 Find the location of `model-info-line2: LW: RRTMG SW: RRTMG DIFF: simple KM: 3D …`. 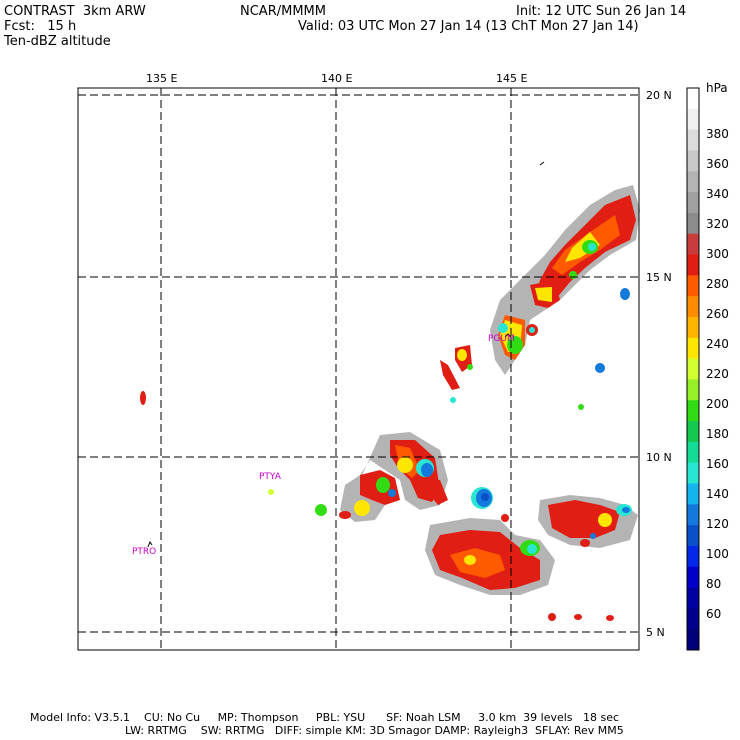

model-info-line2: LW: RRTMG SW: RRTMG DIFF: simple KM: 3D … is located at coordinates (374, 730).